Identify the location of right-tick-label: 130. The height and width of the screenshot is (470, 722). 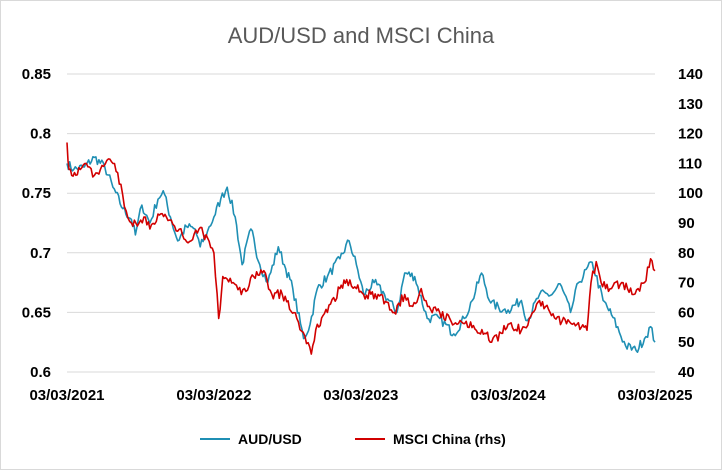
(690, 104).